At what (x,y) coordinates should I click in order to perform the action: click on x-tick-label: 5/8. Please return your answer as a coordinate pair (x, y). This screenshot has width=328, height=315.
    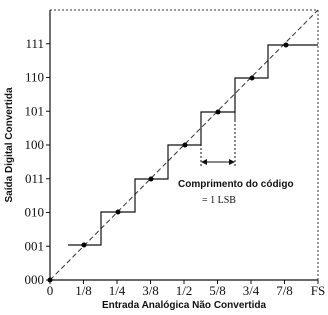
    Looking at the image, I should click on (217, 290).